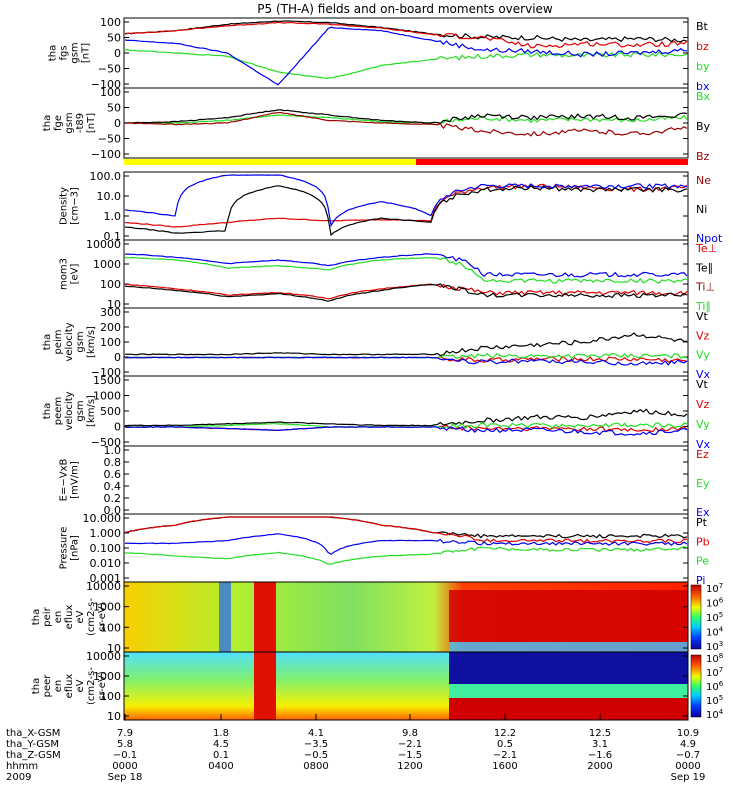 The image size is (750, 800). Describe the element at coordinates (47, 686) in the screenshot. I see `ylabel-line: peer` at that location.